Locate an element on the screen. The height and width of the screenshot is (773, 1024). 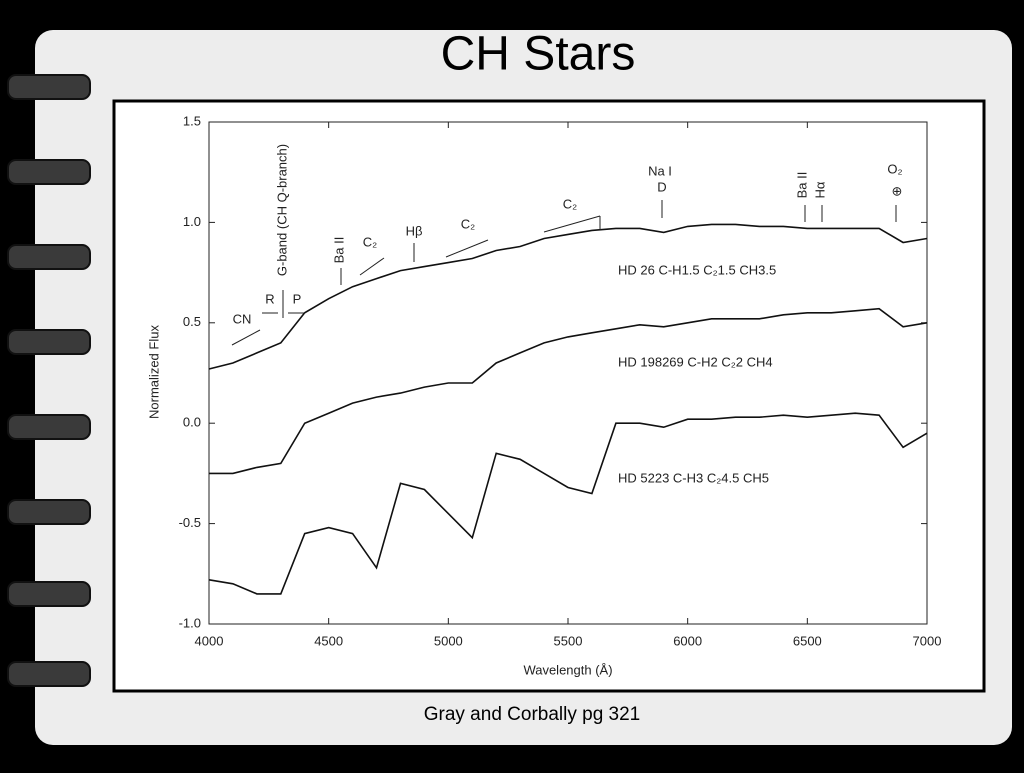
annotation: D is located at coordinates (661, 186).